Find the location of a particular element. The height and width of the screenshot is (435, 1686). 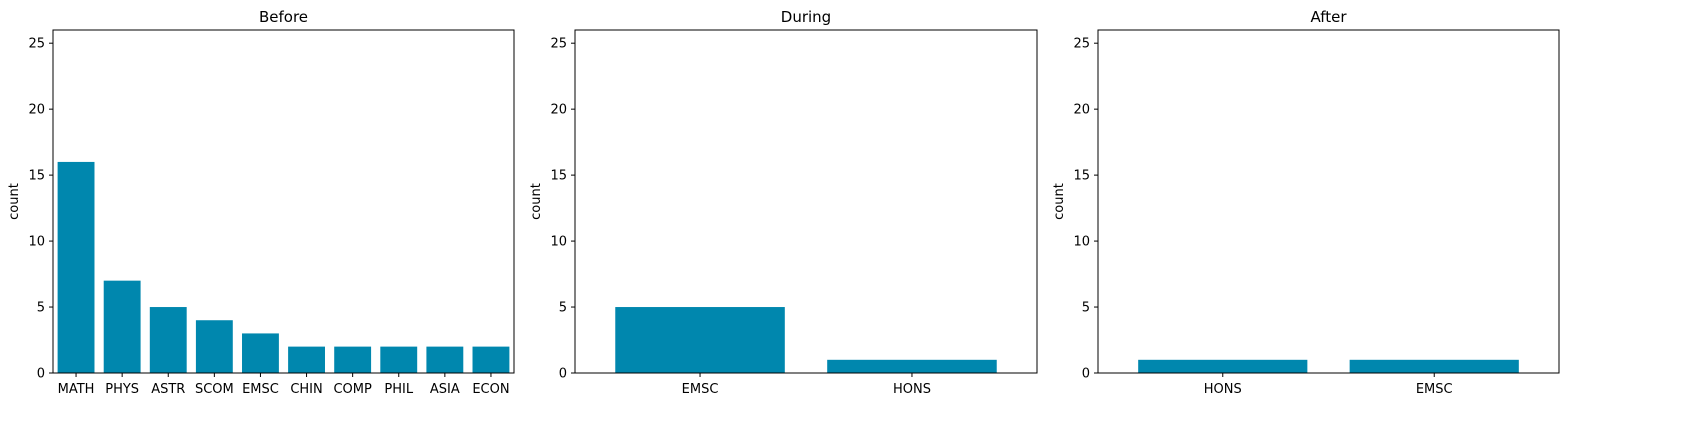

bar-scom is located at coordinates (214, 346).